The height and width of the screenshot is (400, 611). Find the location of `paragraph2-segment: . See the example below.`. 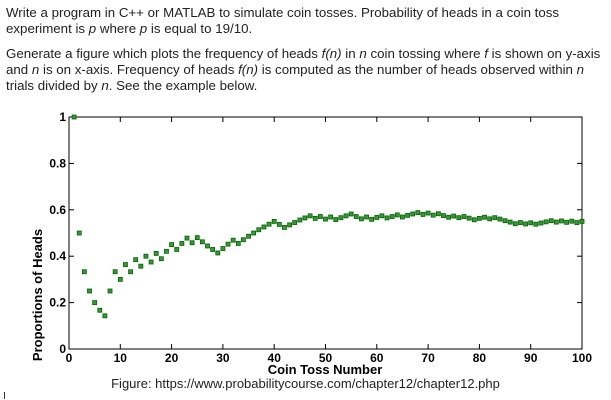

paragraph2-segment: . See the example below. is located at coordinates (183, 85).